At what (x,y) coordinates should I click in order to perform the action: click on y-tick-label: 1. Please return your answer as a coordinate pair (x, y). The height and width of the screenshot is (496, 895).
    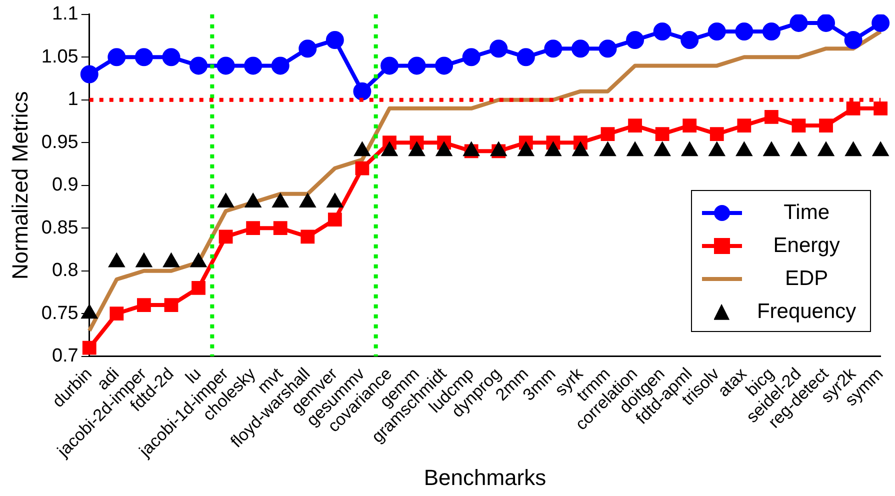
    Looking at the image, I should click on (73, 99).